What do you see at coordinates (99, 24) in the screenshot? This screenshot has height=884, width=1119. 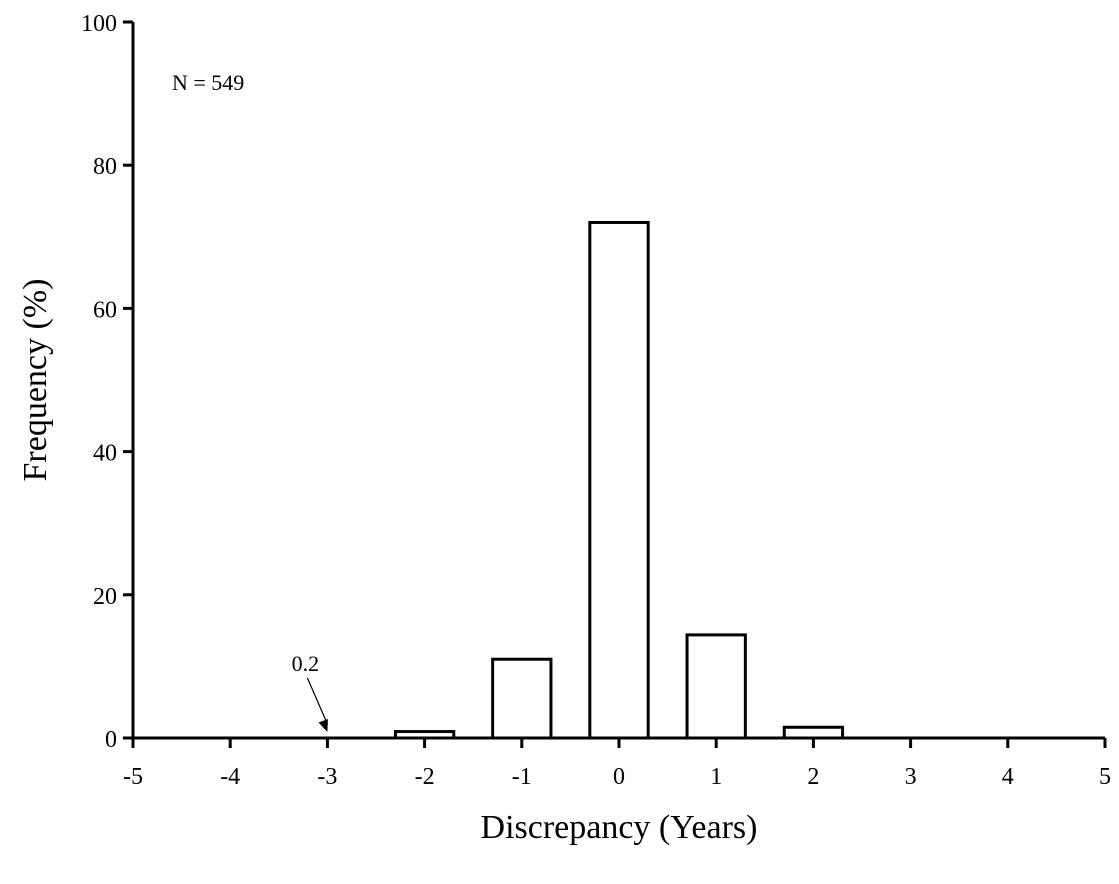 I see `y-tick-label: 100` at bounding box center [99, 24].